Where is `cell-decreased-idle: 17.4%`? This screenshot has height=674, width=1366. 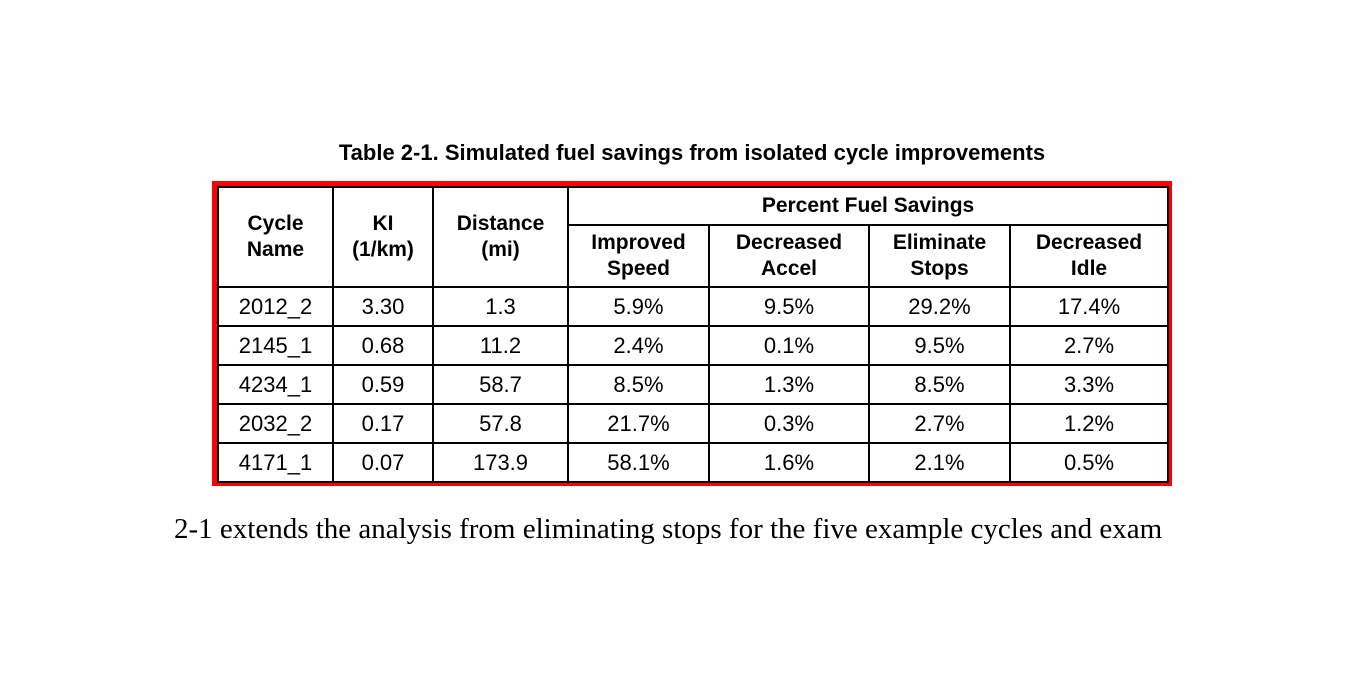
cell-decreased-idle: 17.4% is located at coordinates (1089, 306).